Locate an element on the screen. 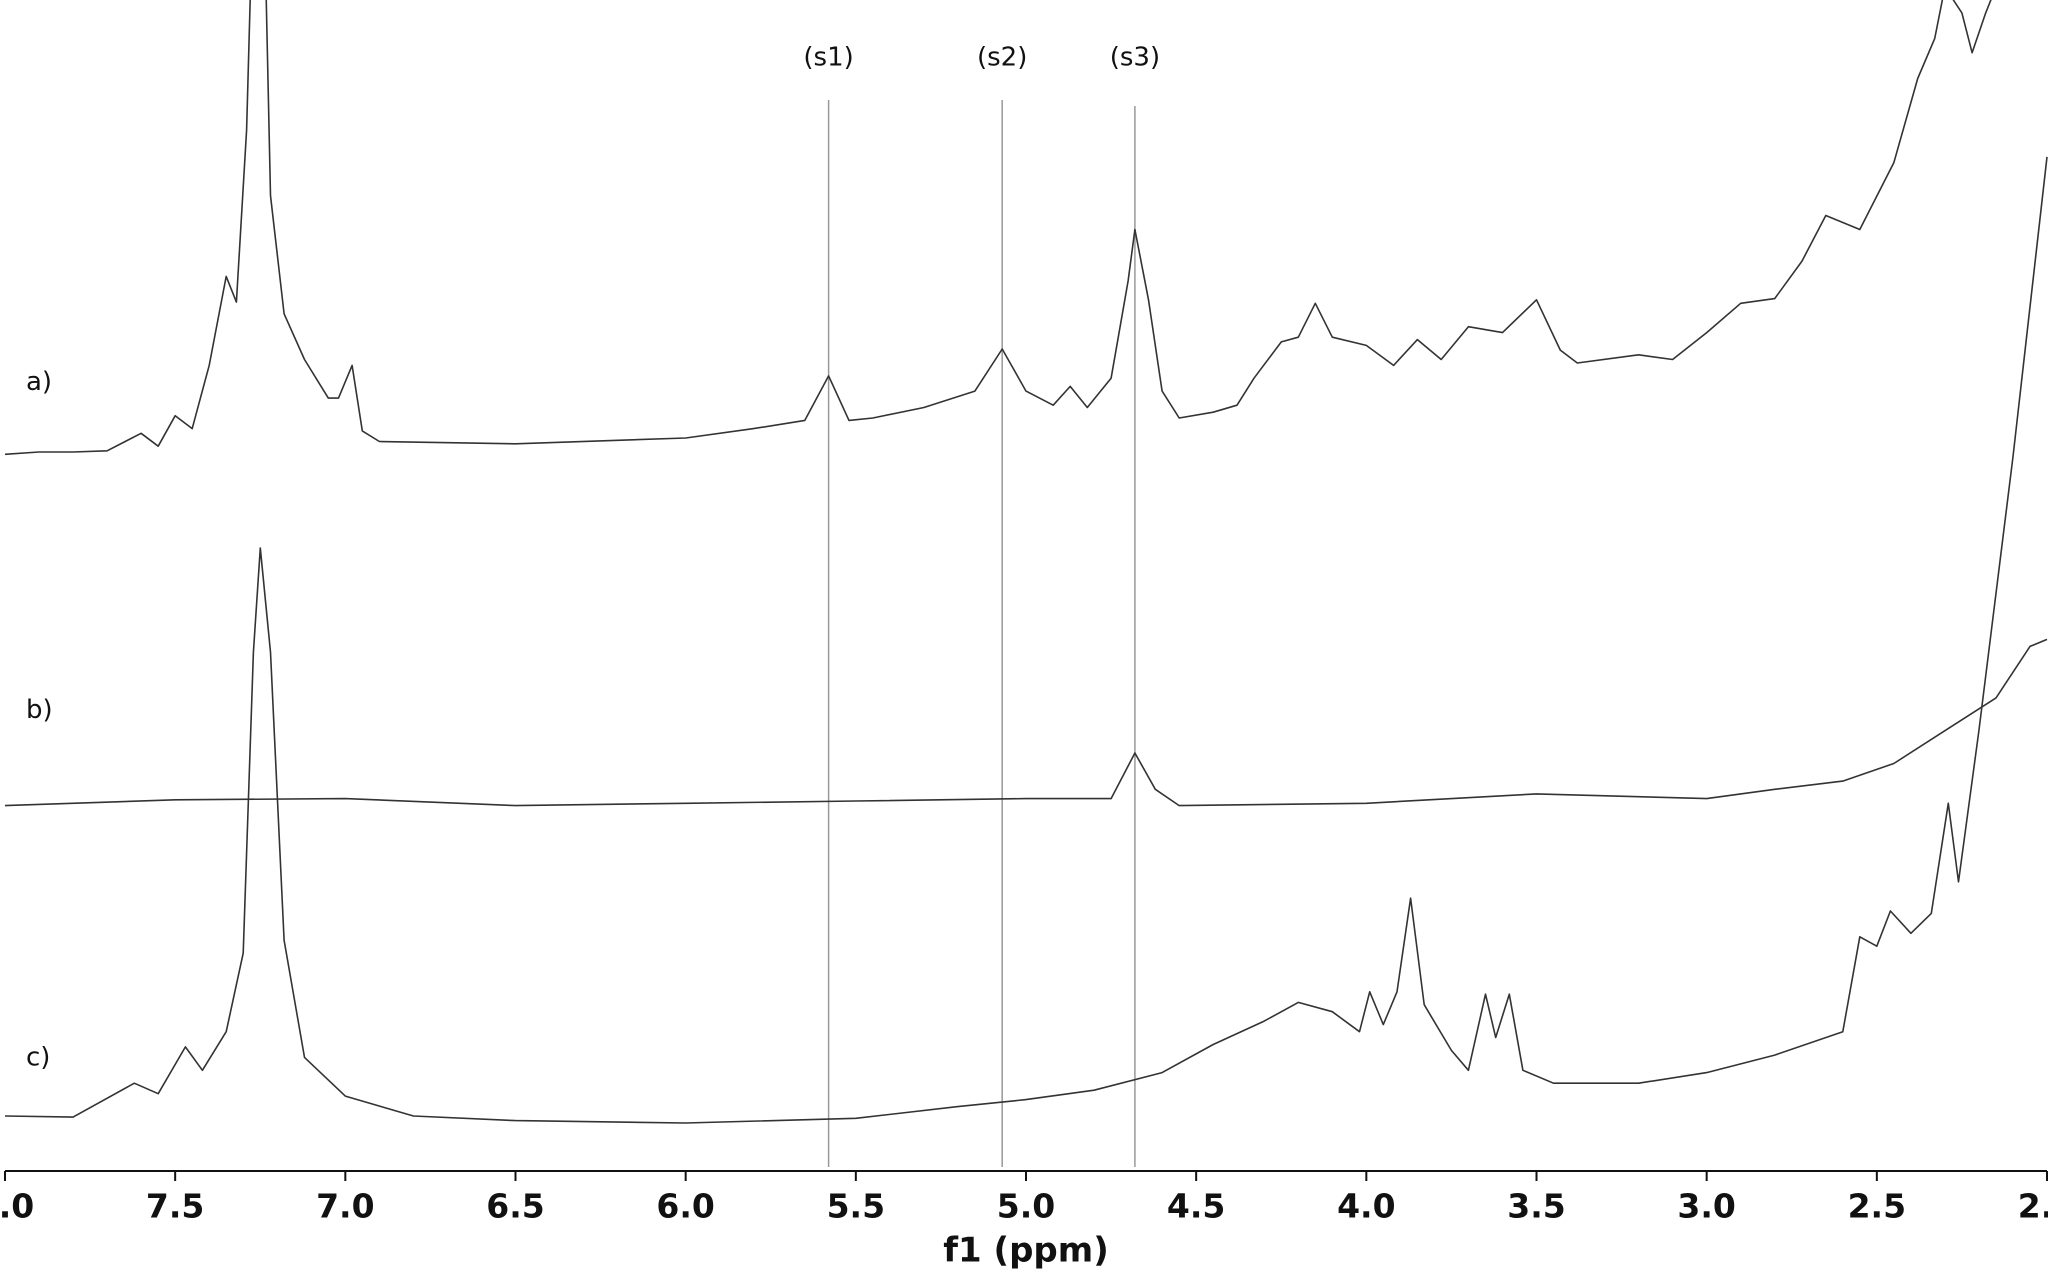  annotation-label: (s1) is located at coordinates (828, 58).